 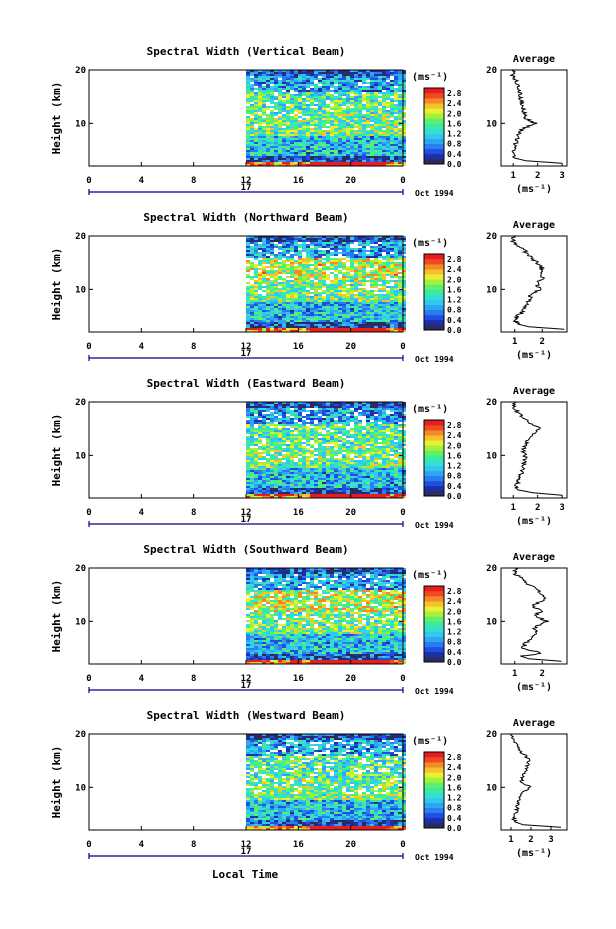 I want to click on x-tick-label: 4, so click(x=142, y=181).